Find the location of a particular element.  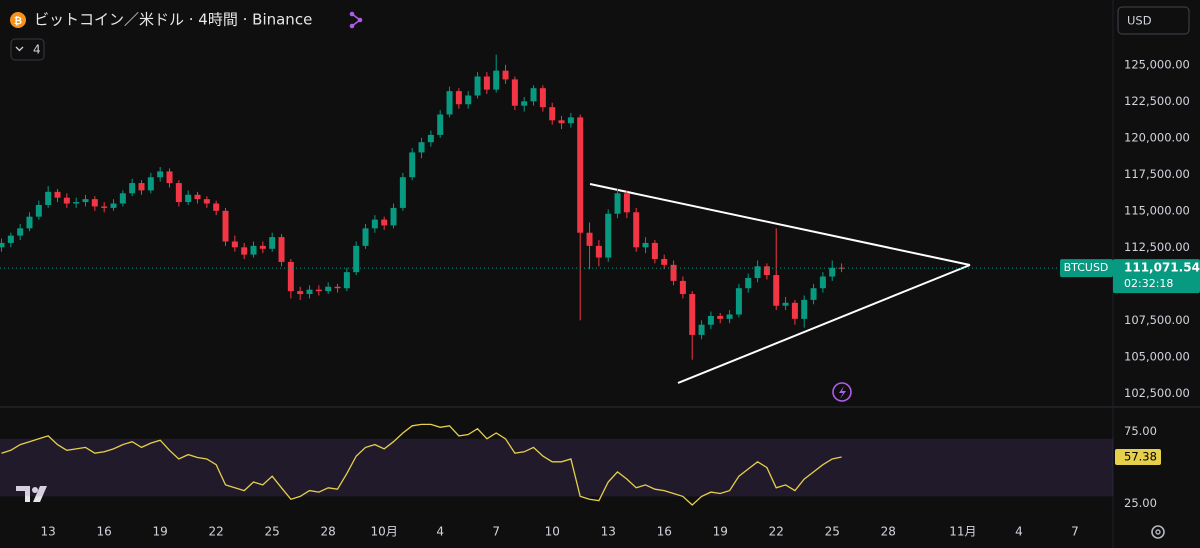

x-tick-label: 4 is located at coordinates (440, 532).